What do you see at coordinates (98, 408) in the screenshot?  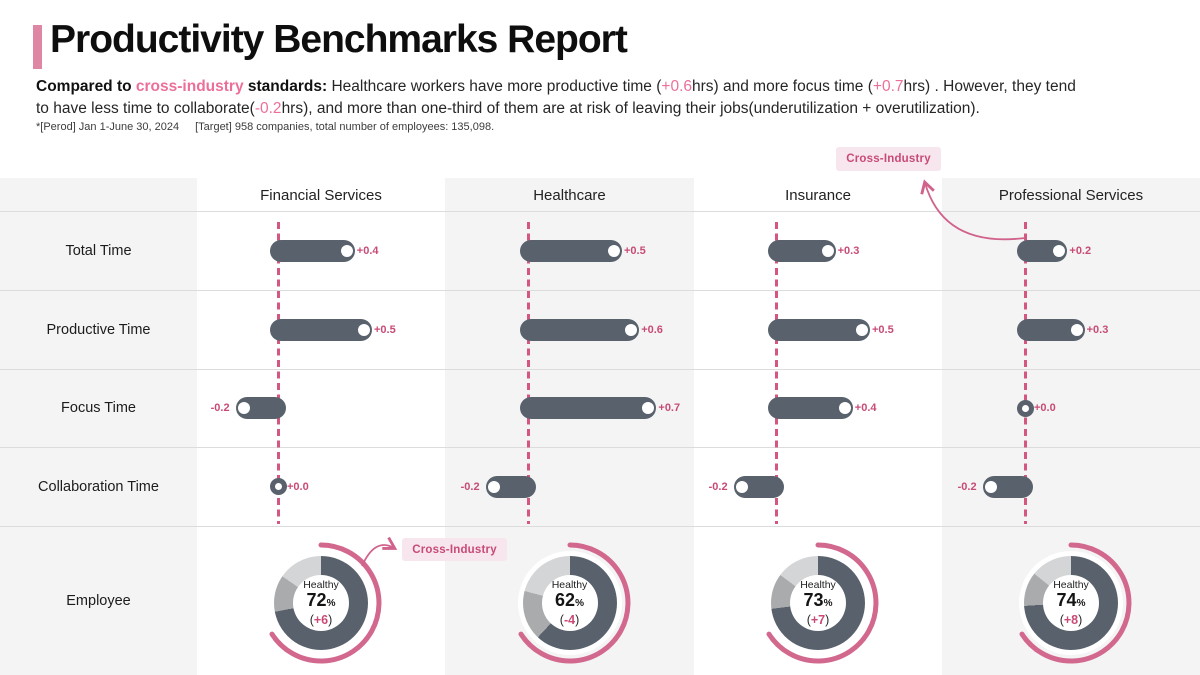 I see `metric-row-label: Focus Time` at bounding box center [98, 408].